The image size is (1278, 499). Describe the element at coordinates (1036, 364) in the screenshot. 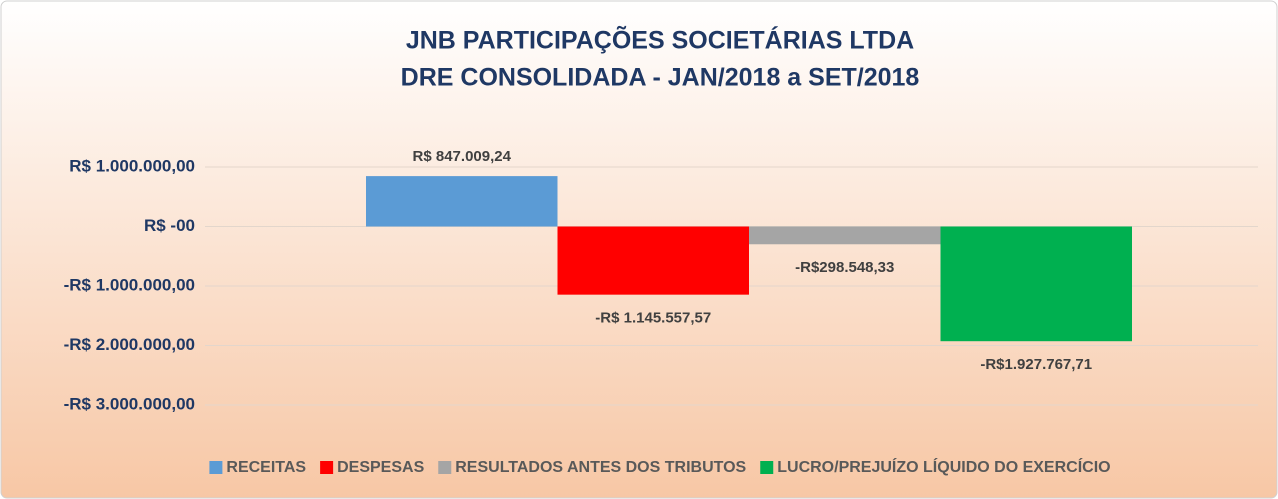

I see `value-label: -R$1.927.767,71` at that location.